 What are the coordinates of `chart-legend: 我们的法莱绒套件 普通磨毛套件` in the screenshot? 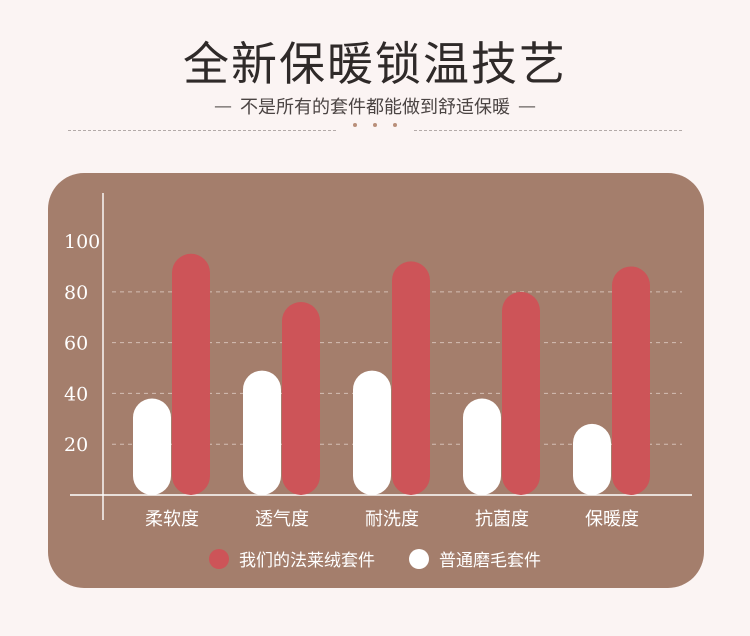 It's located at (375, 558).